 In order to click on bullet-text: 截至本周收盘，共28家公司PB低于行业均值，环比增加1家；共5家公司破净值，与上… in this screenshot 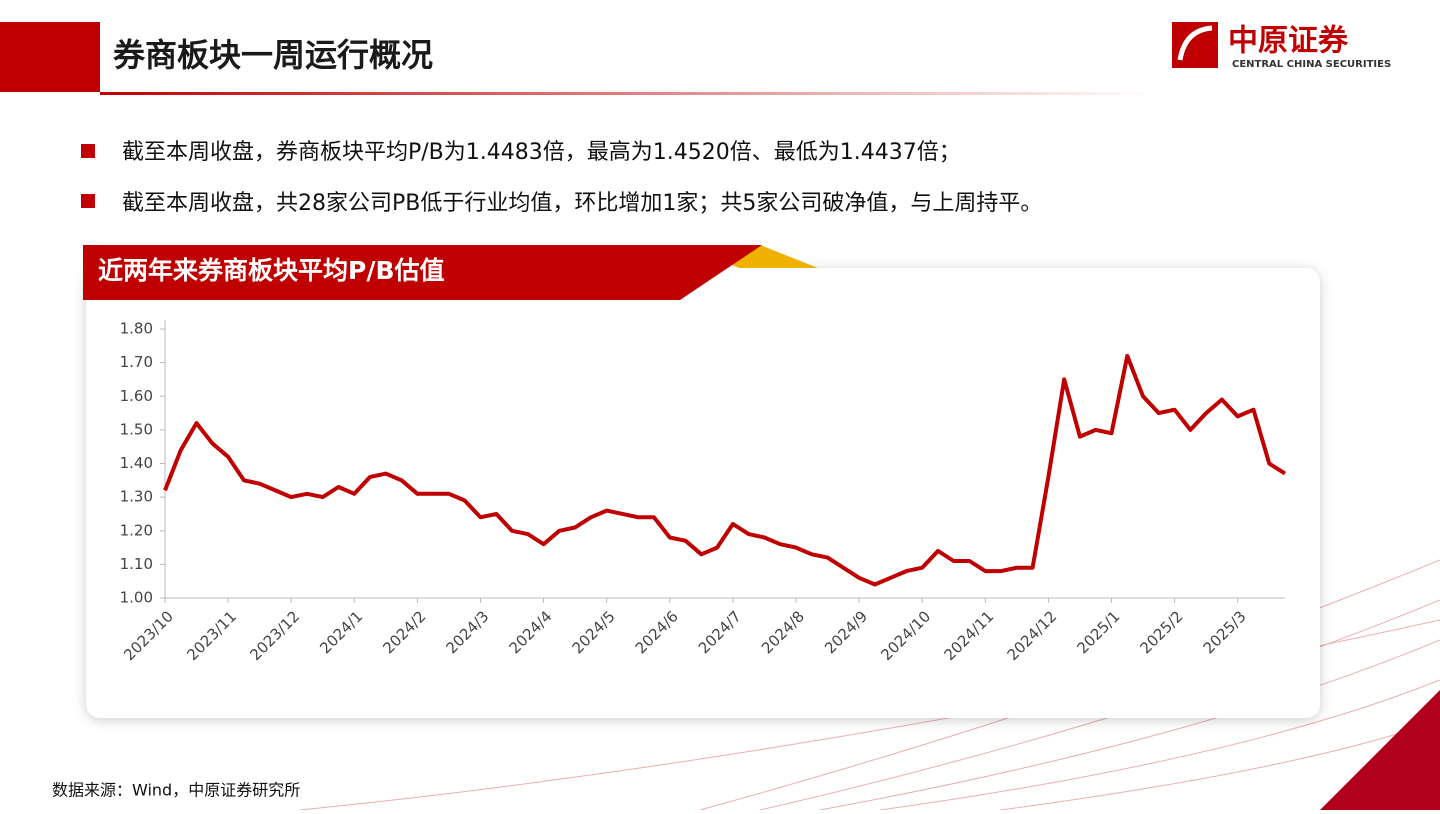, I will do `click(582, 203)`.